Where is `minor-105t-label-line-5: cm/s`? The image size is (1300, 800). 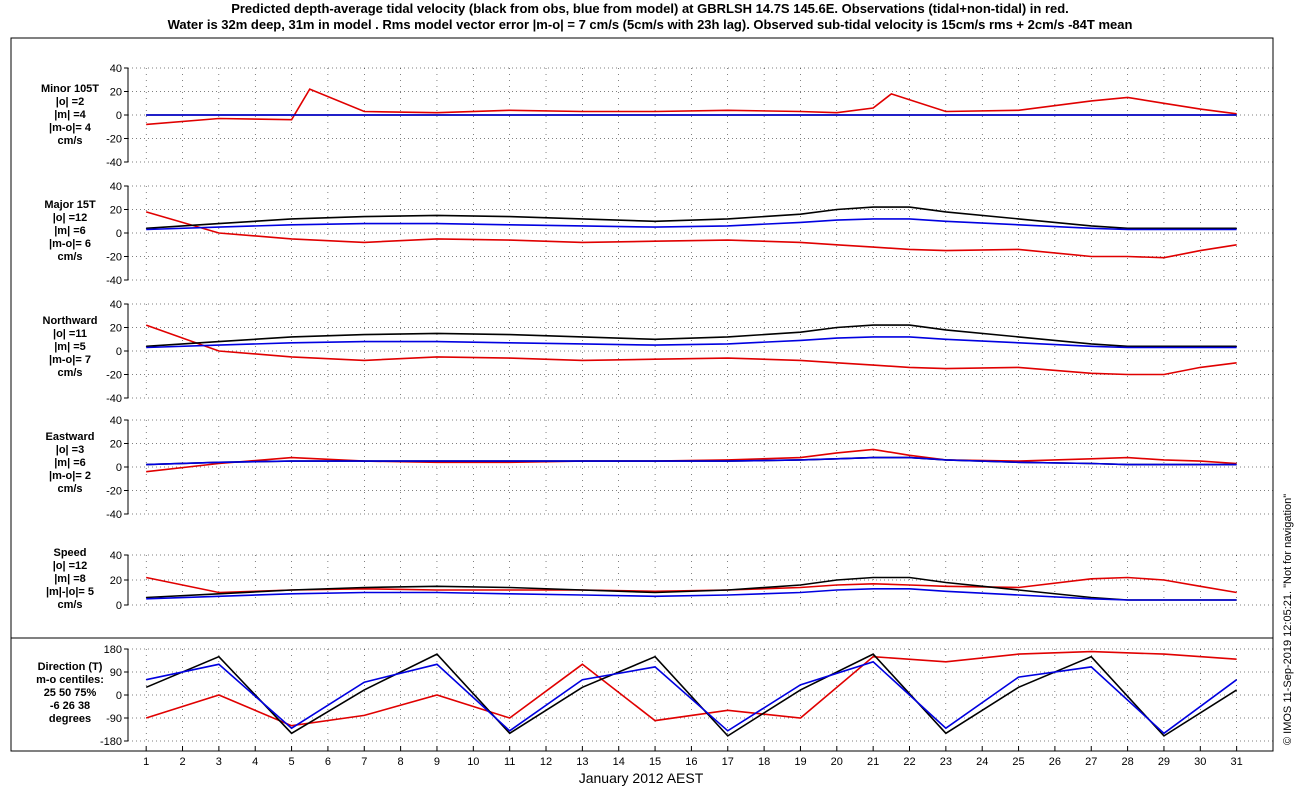
minor-105t-label-line-5: cm/s is located at coordinates (69, 141).